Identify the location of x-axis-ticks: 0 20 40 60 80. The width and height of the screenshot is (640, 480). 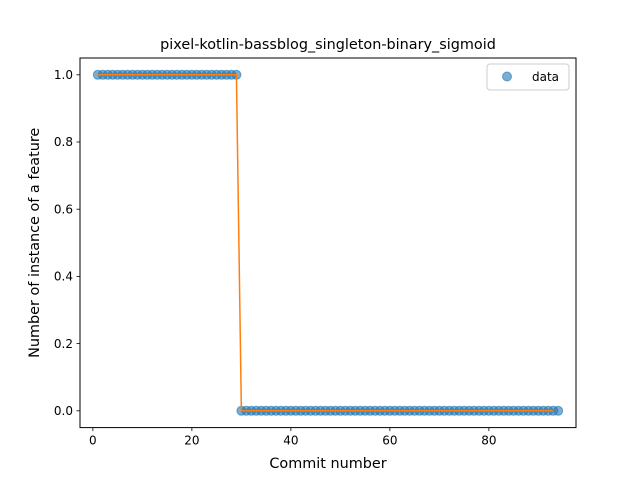
(293, 437).